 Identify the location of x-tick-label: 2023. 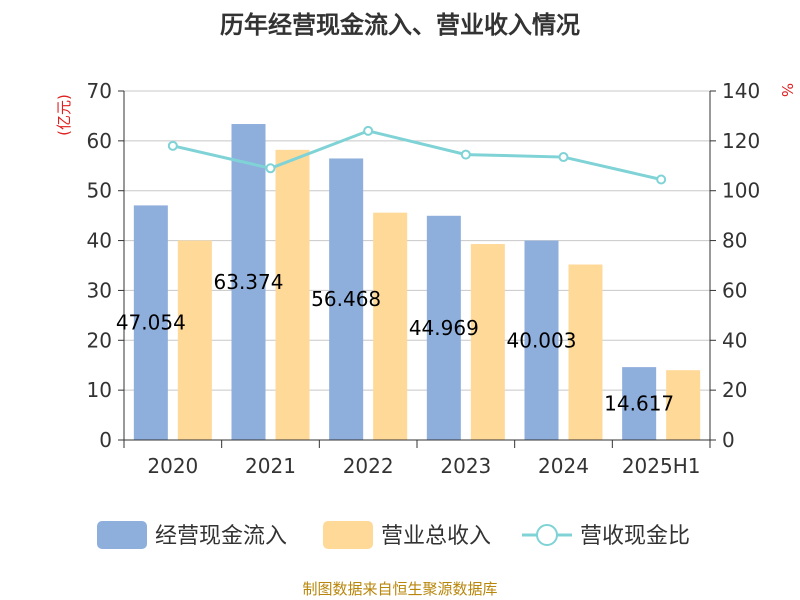
(465, 466).